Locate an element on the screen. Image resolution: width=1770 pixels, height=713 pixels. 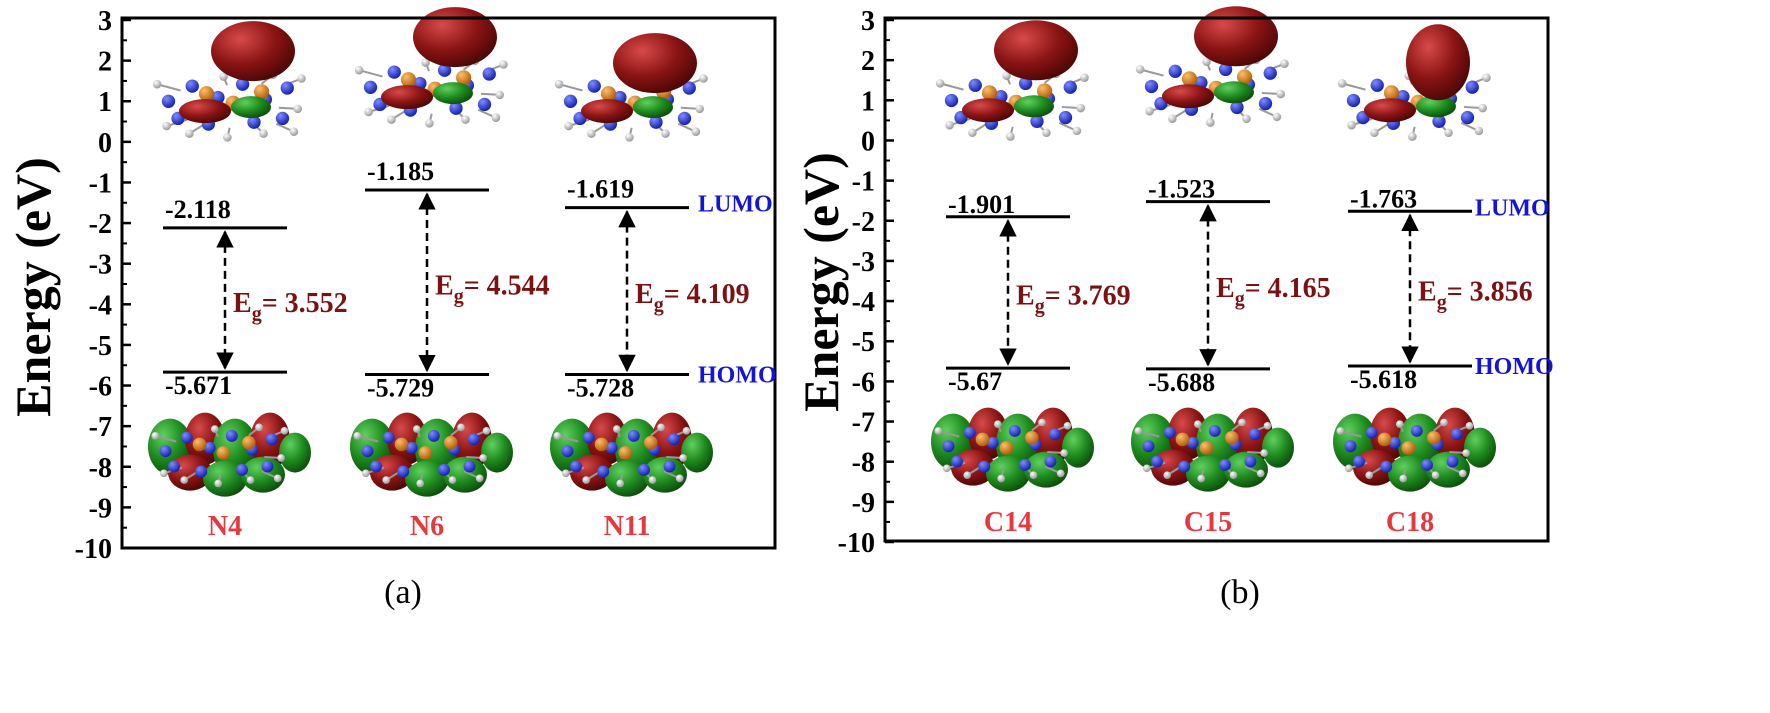
homo-value-label: -5.671 is located at coordinates (198, 385).